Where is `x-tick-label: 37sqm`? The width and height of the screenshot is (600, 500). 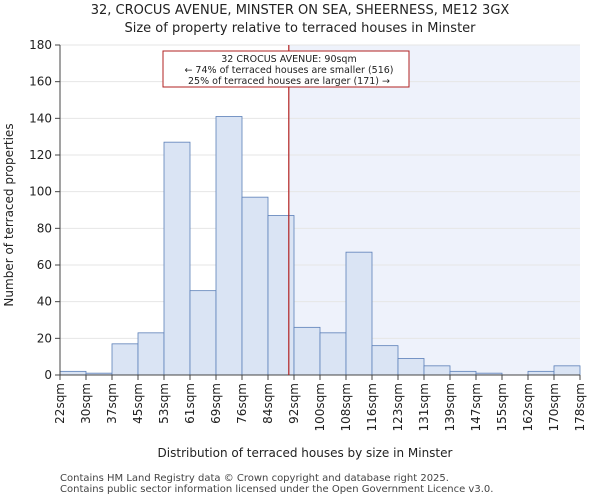 x-tick-label: 37sqm is located at coordinates (112, 403).